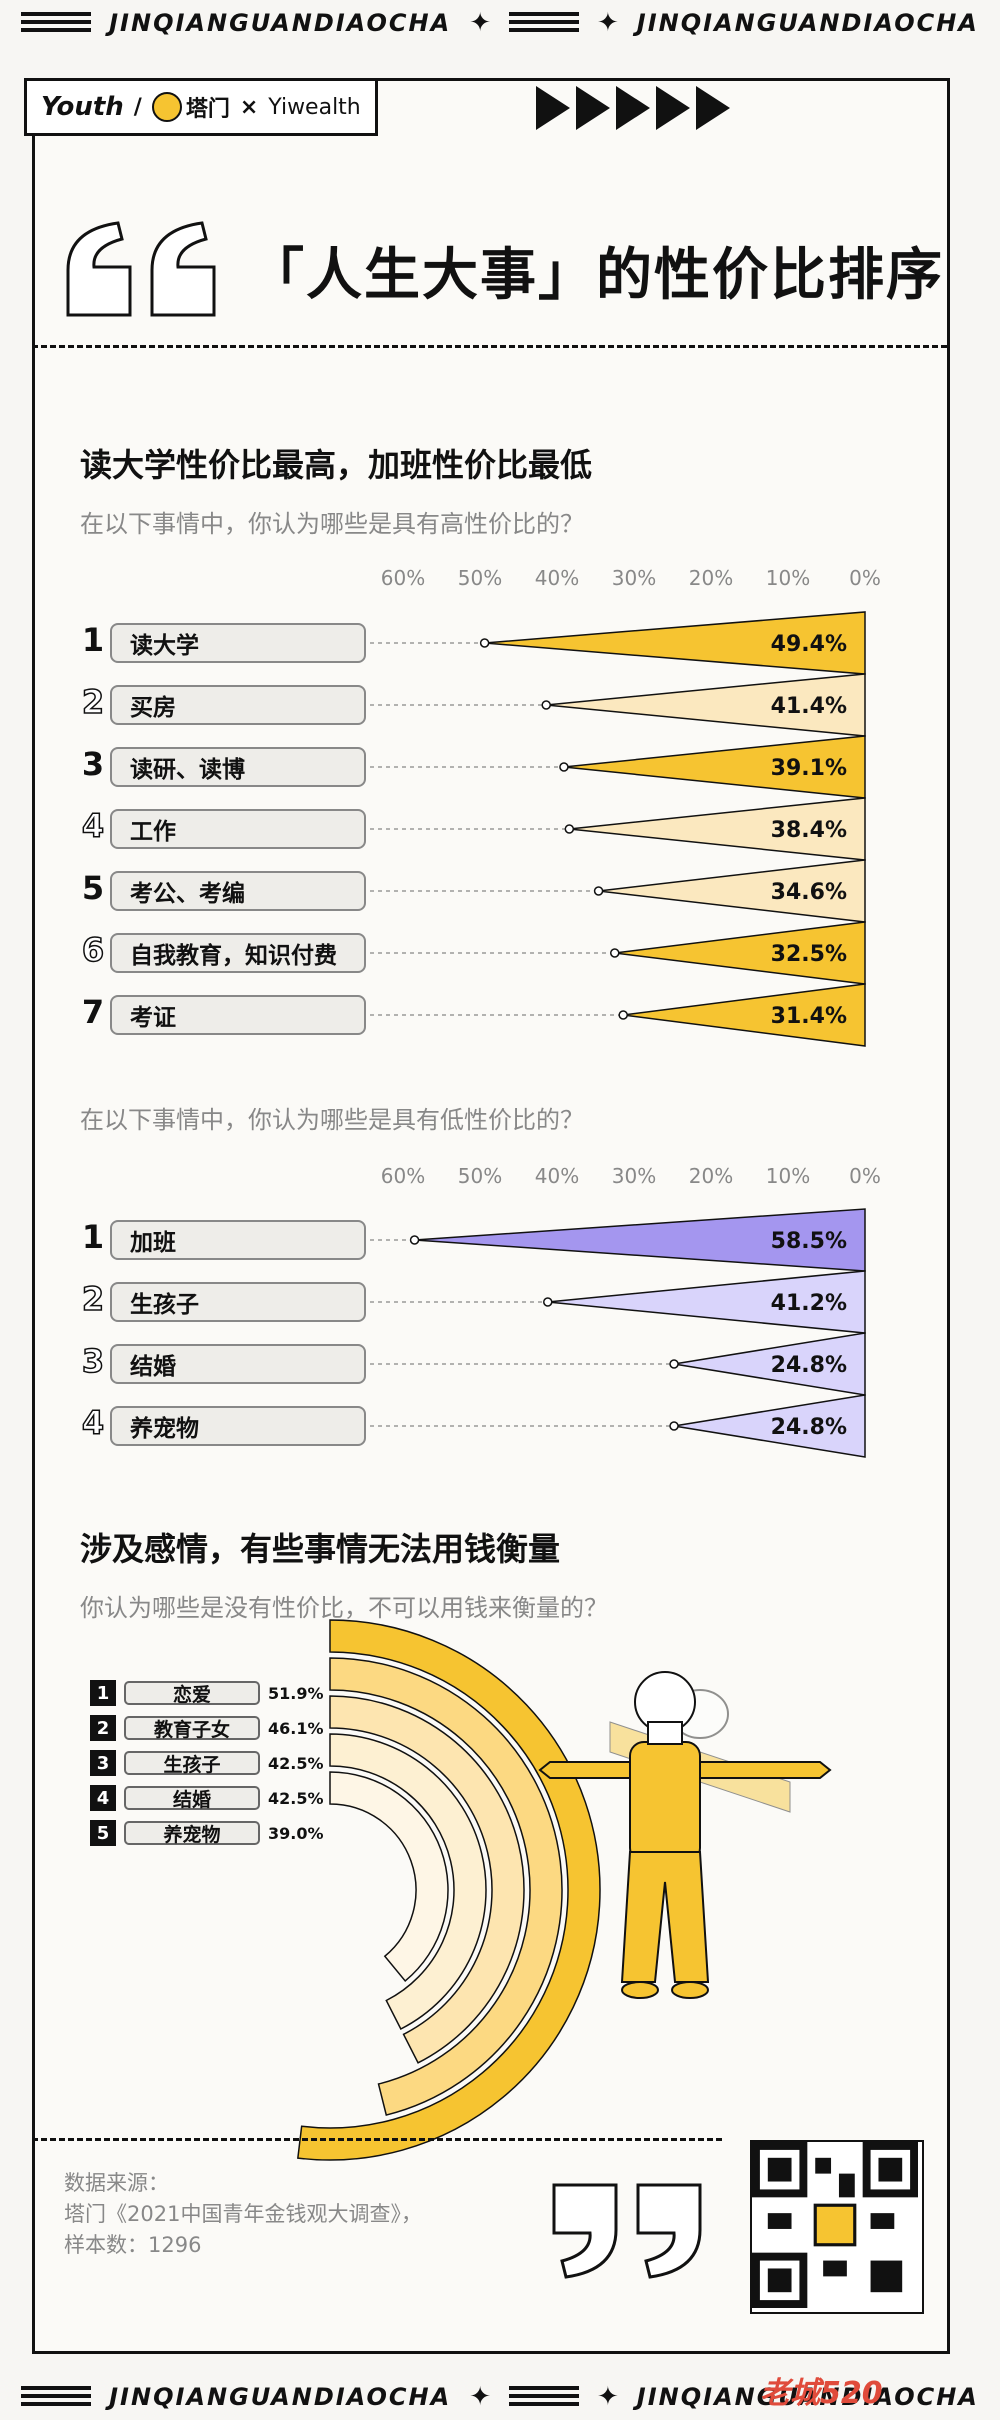  I want to click on figure-illustration, so click(685, 1835).